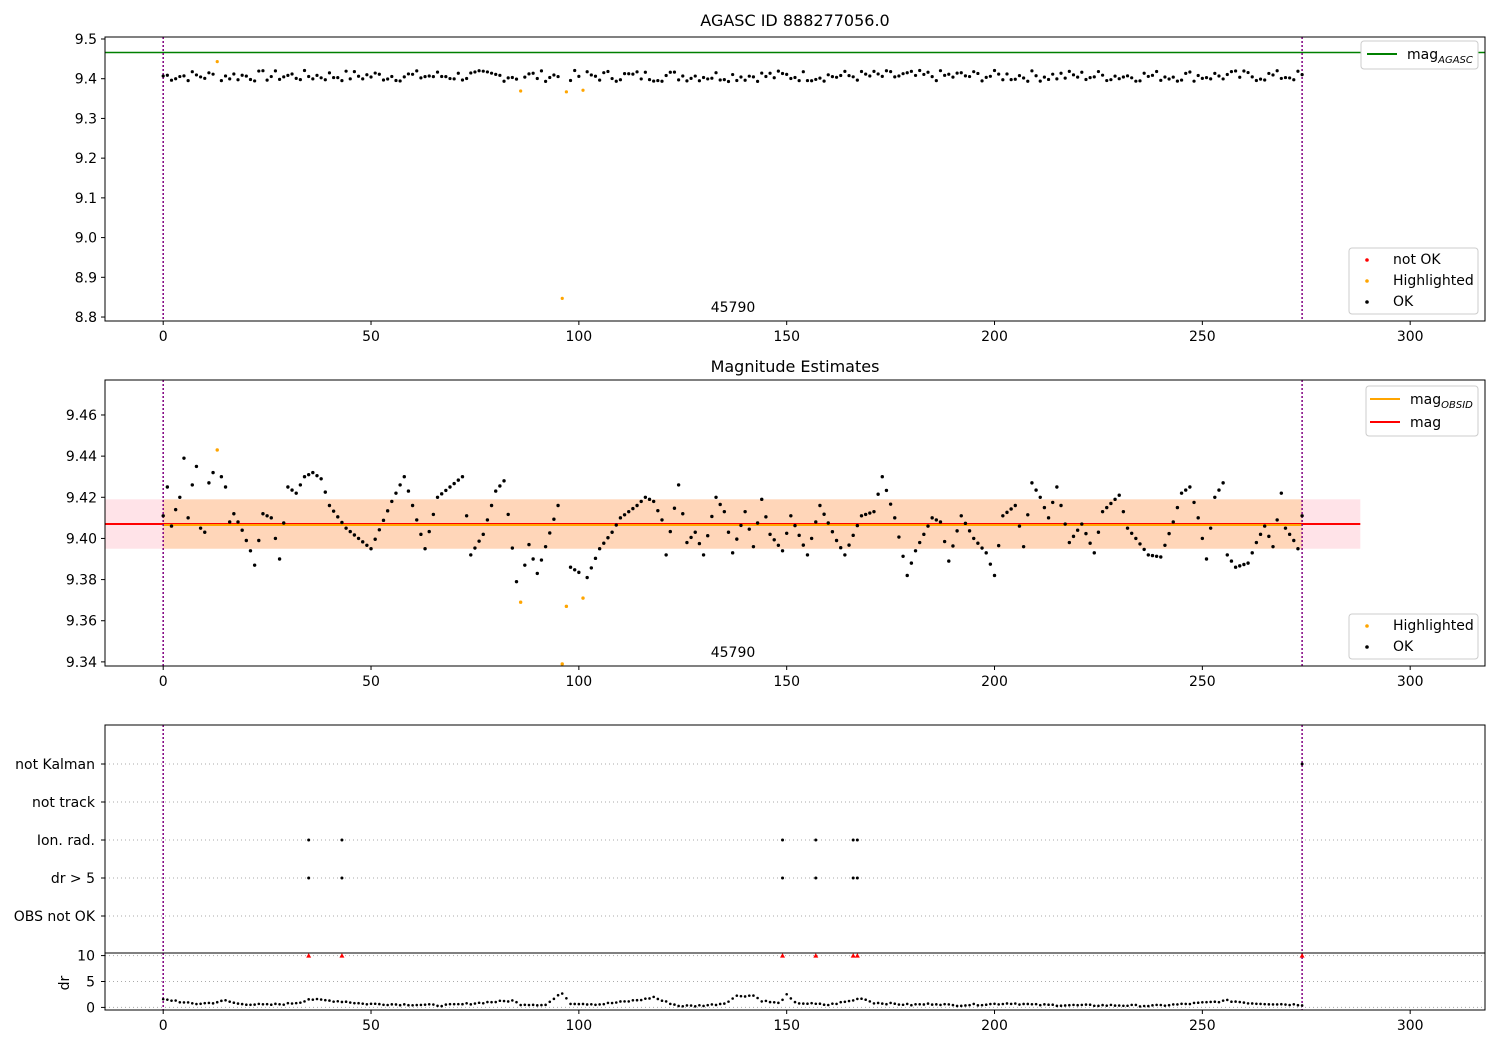 The width and height of the screenshot is (1500, 1050). What do you see at coordinates (81, 416) in the screenshot?
I see `panel2-ytick-label: 9.46` at bounding box center [81, 416].